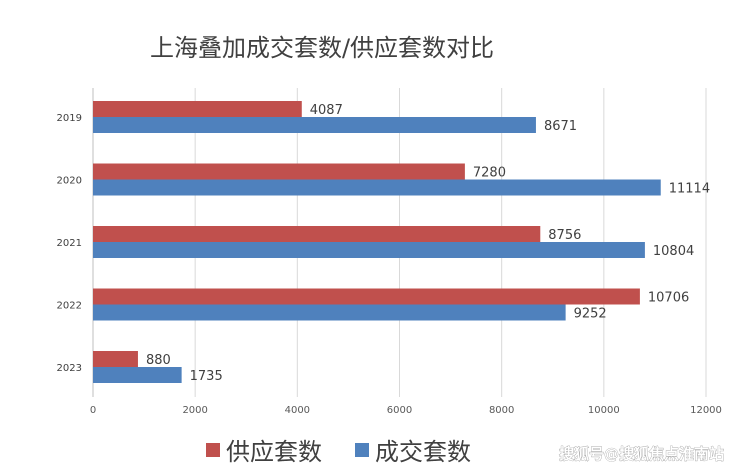 The image size is (740, 470). I want to click on data-label: 4087, so click(326, 110).